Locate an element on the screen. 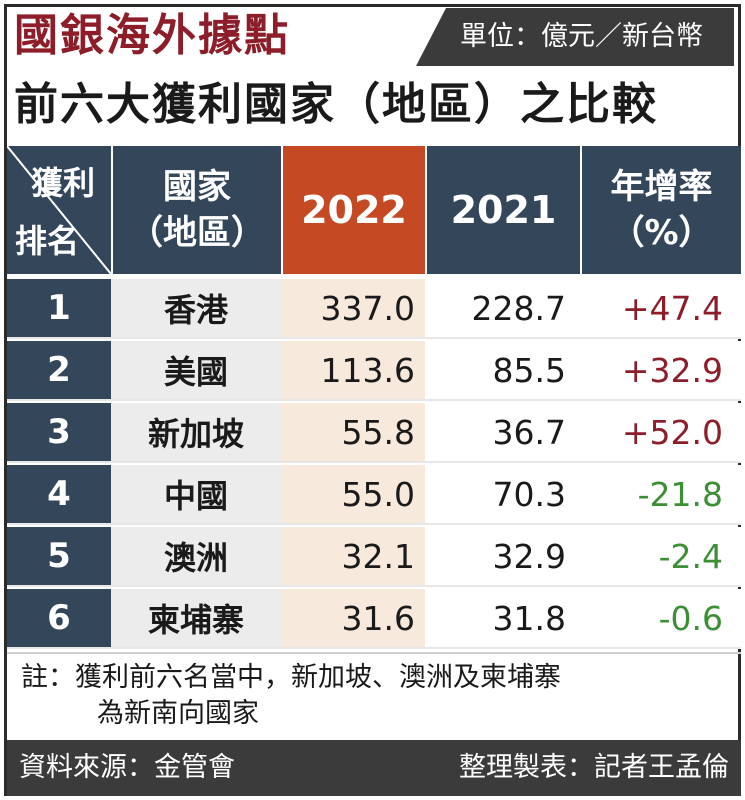 This screenshot has height=800, width=745. rank-cell: 4 is located at coordinates (59, 494).